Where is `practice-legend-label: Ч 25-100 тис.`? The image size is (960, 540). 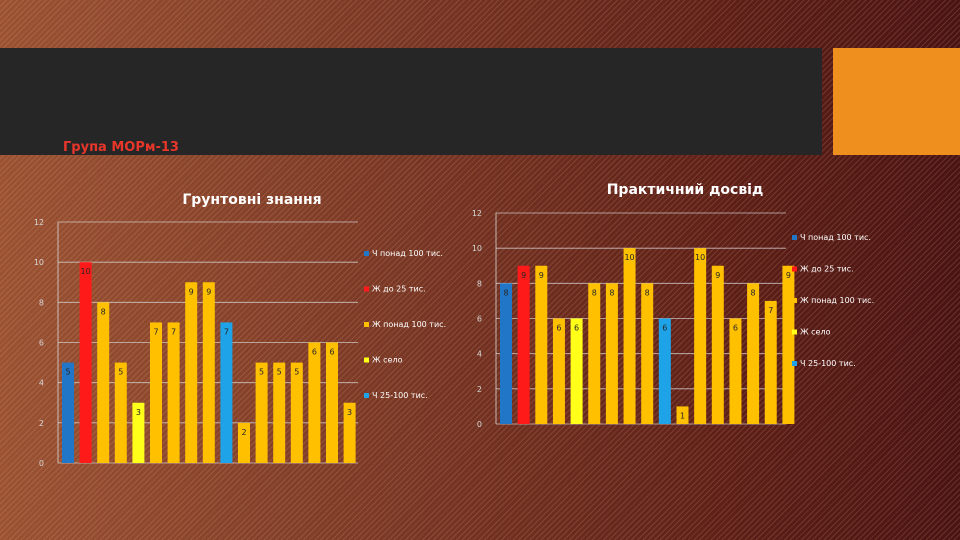
practice-legend-label: Ч 25-100 тис. is located at coordinates (828, 363).